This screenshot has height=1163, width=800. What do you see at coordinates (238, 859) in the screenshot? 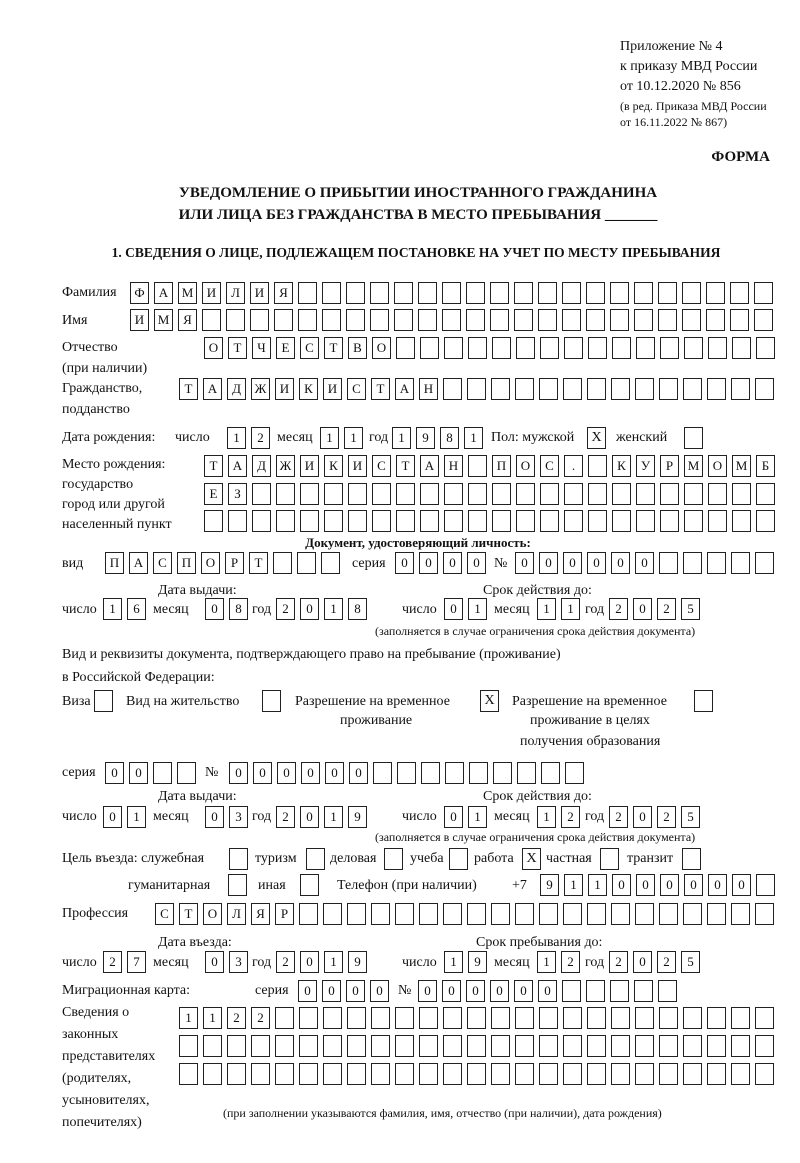
I see `purpose-service-checkbox` at bounding box center [238, 859].